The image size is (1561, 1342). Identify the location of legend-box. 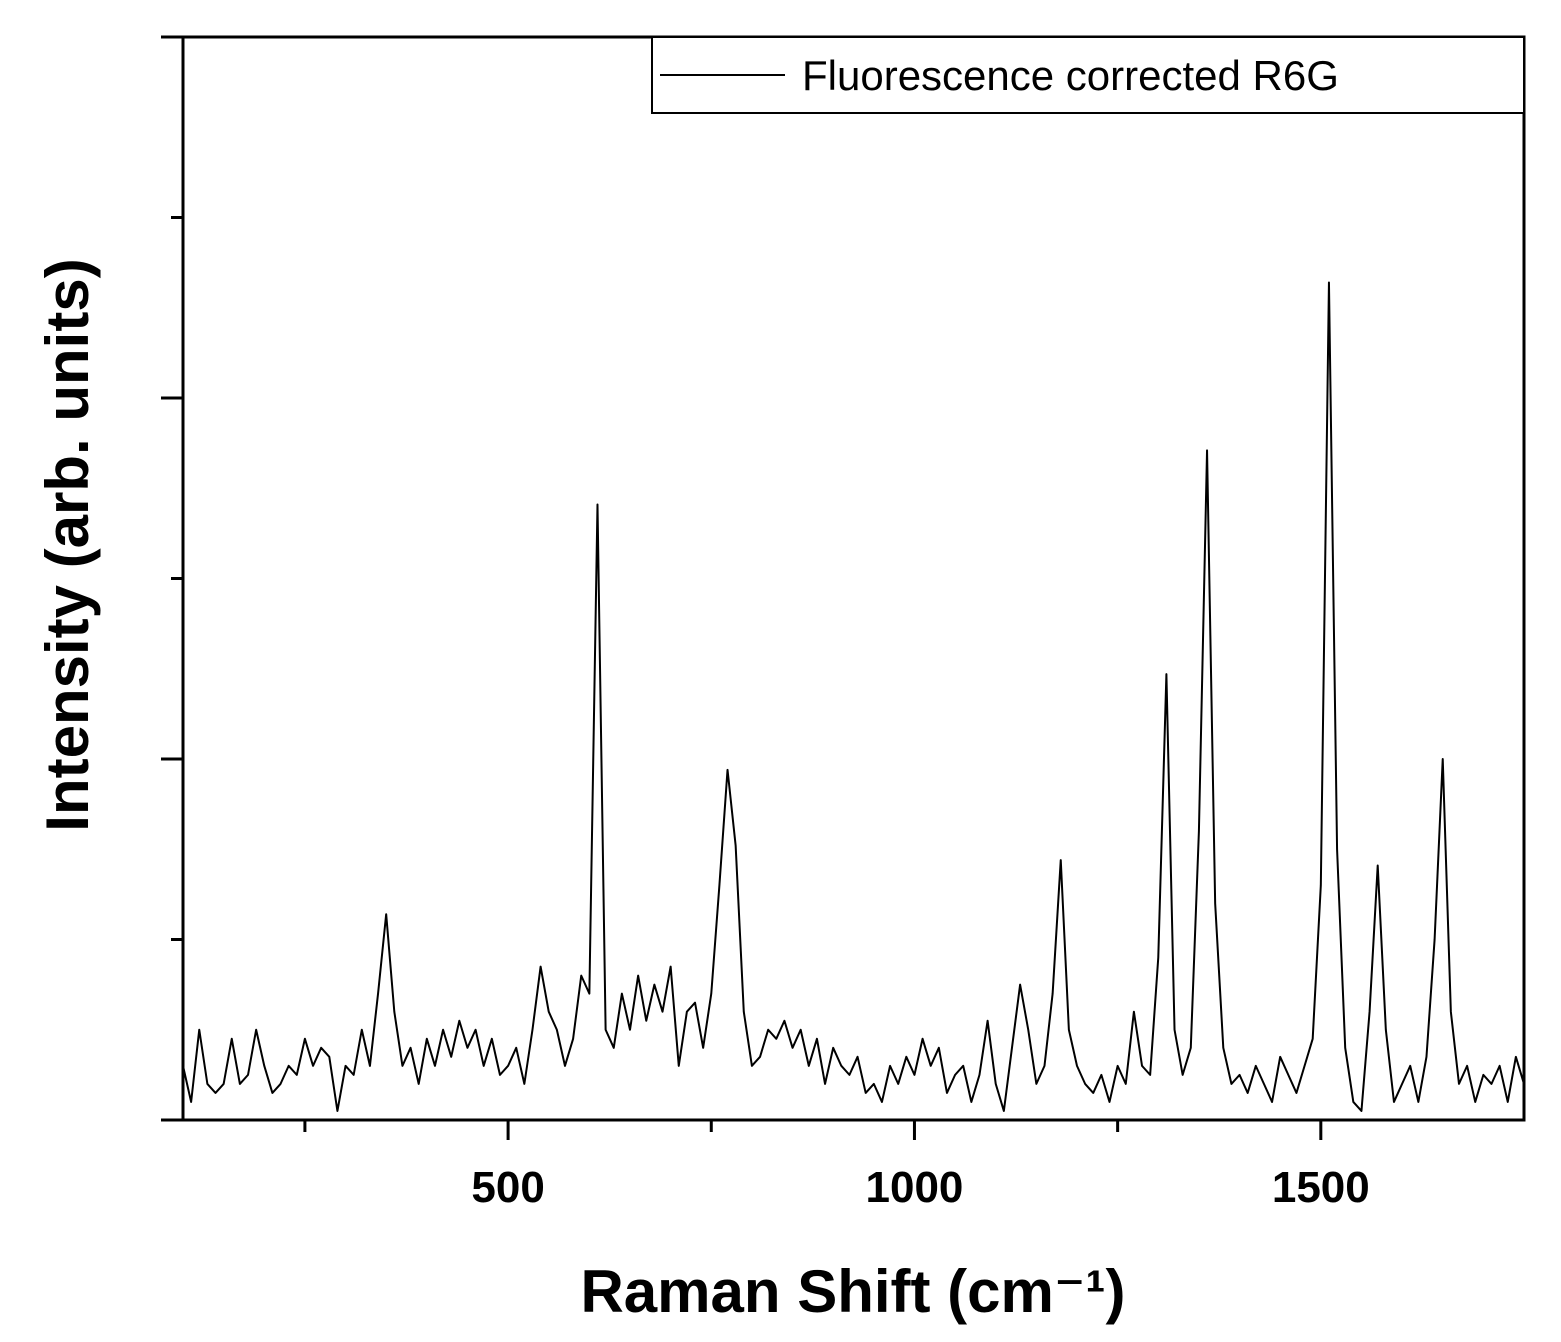
(1088, 75).